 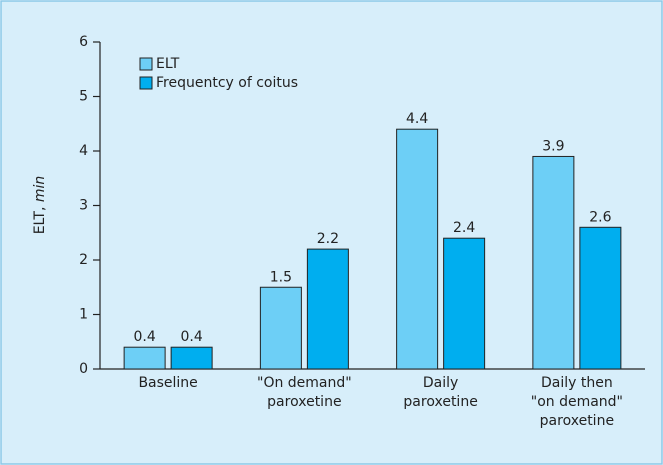 What do you see at coordinates (83, 206) in the screenshot?
I see `y-tick-label: 3` at bounding box center [83, 206].